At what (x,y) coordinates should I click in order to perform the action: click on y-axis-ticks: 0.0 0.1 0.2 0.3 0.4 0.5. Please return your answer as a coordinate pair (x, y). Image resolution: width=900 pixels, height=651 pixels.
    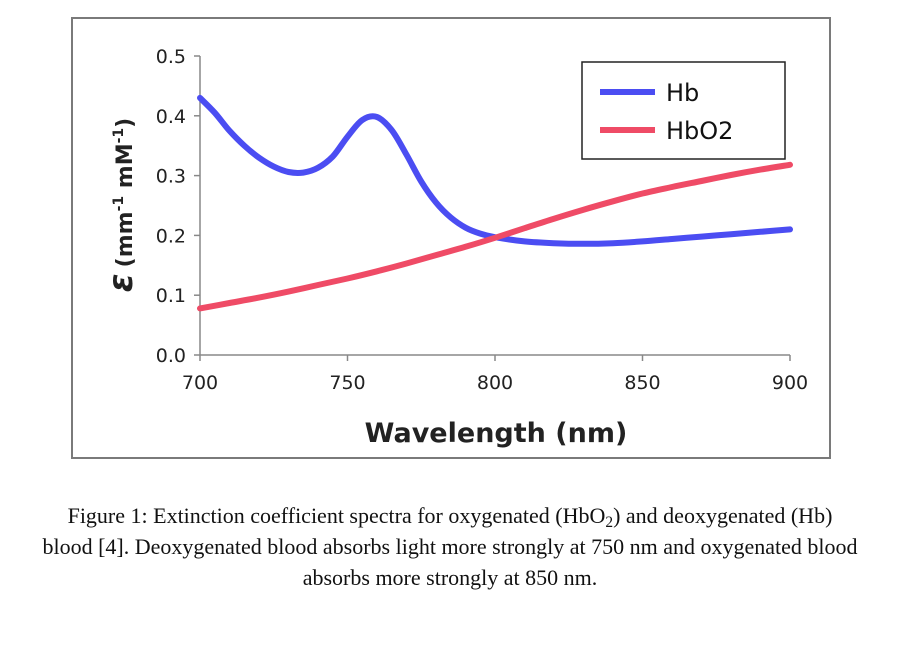
    Looking at the image, I should click on (178, 206).